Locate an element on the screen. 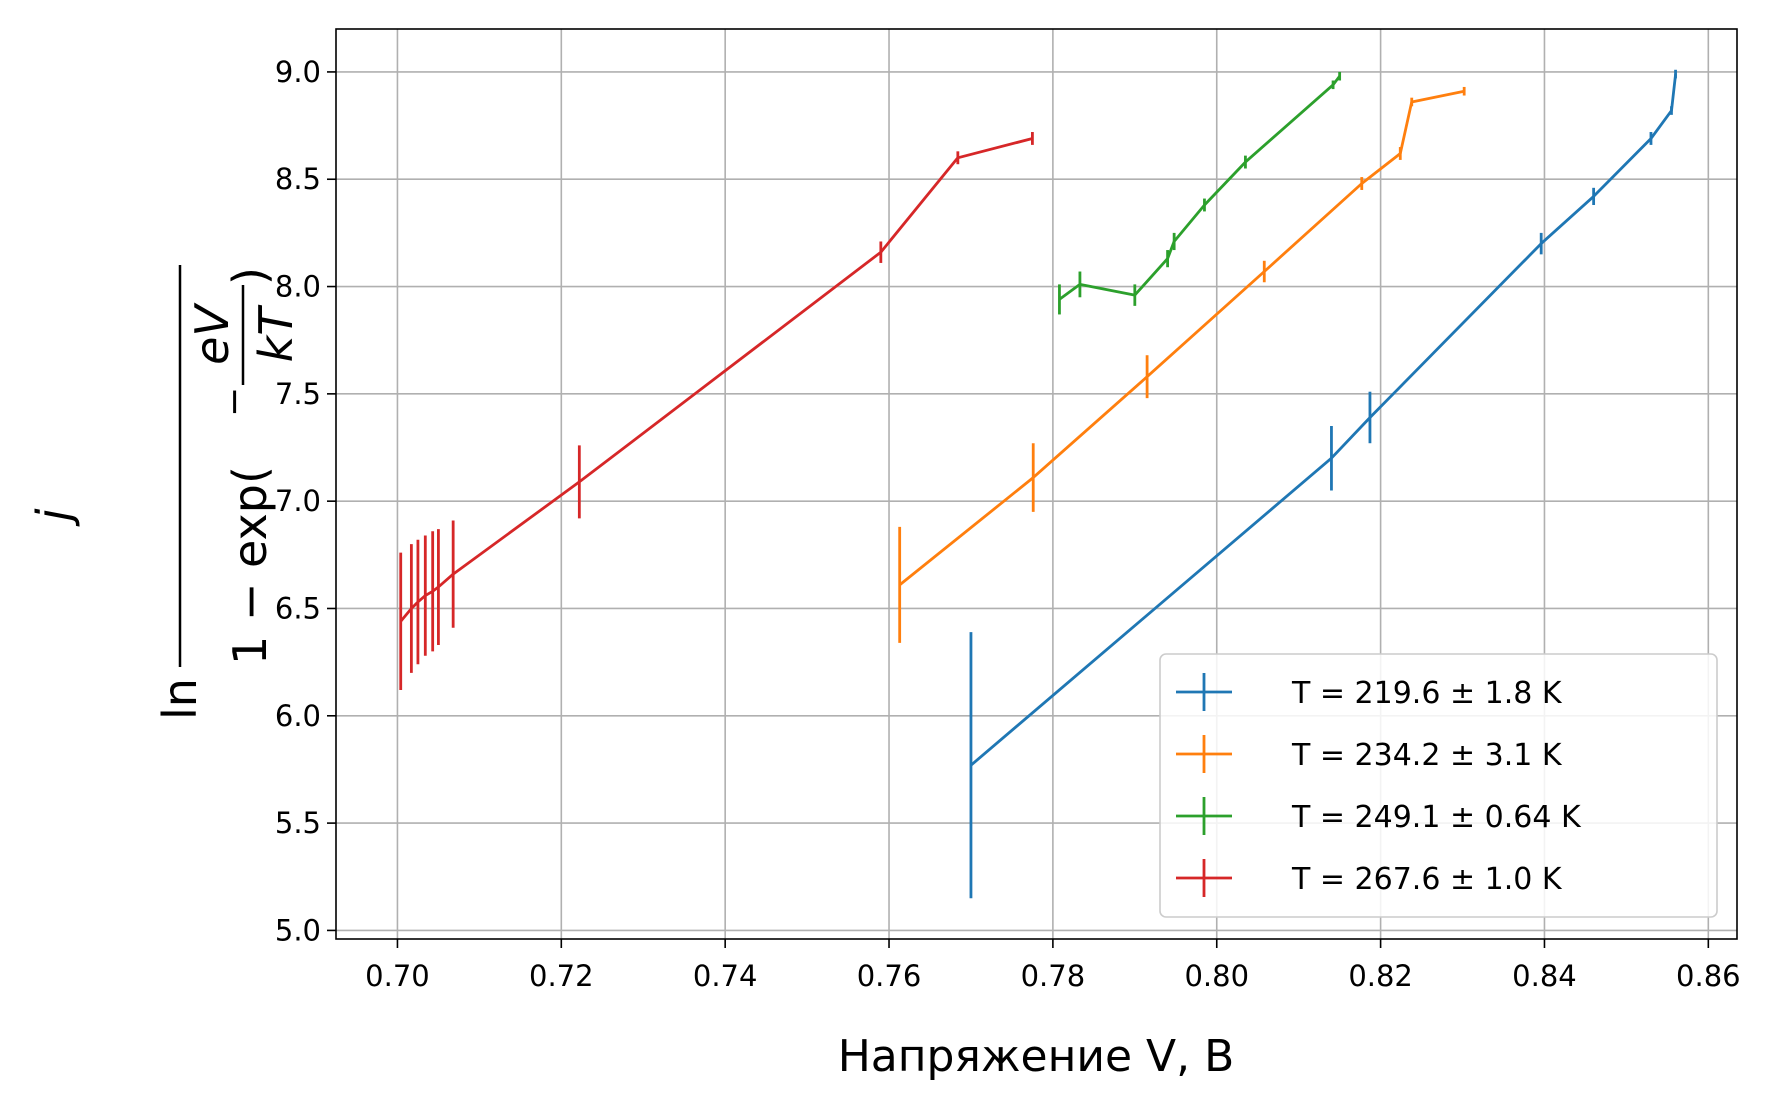  x-tick-label: 0.86 is located at coordinates (1708, 976).